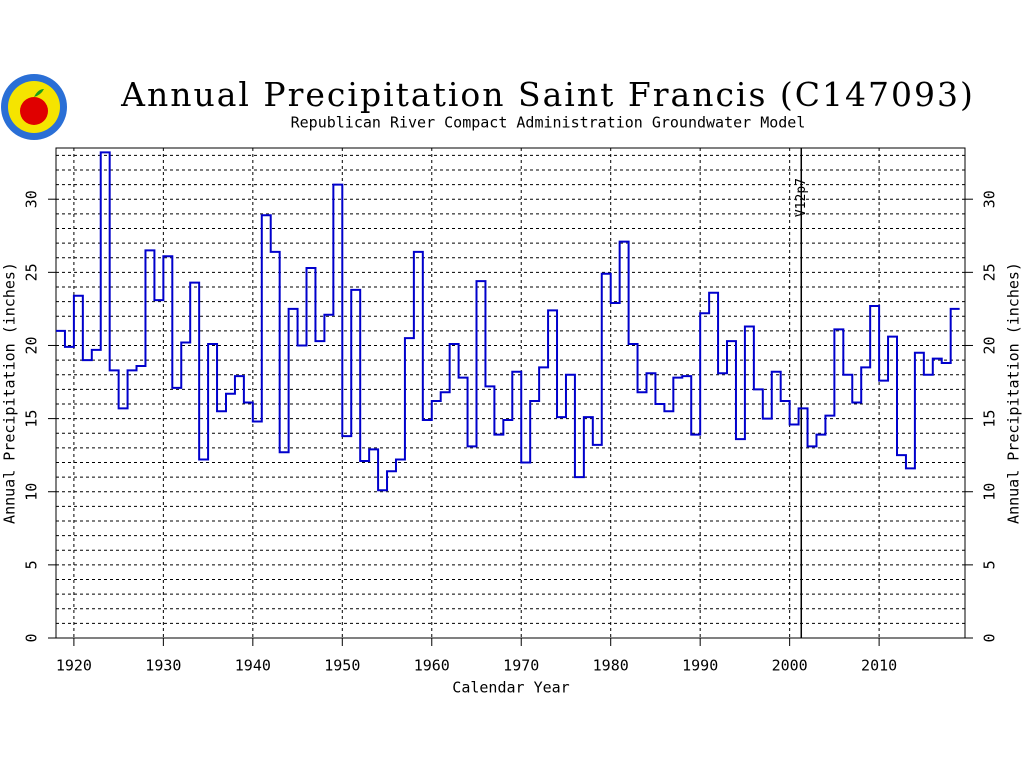 The height and width of the screenshot is (773, 1024). What do you see at coordinates (32, 272) in the screenshot?
I see `y-tick-label: 25` at bounding box center [32, 272].